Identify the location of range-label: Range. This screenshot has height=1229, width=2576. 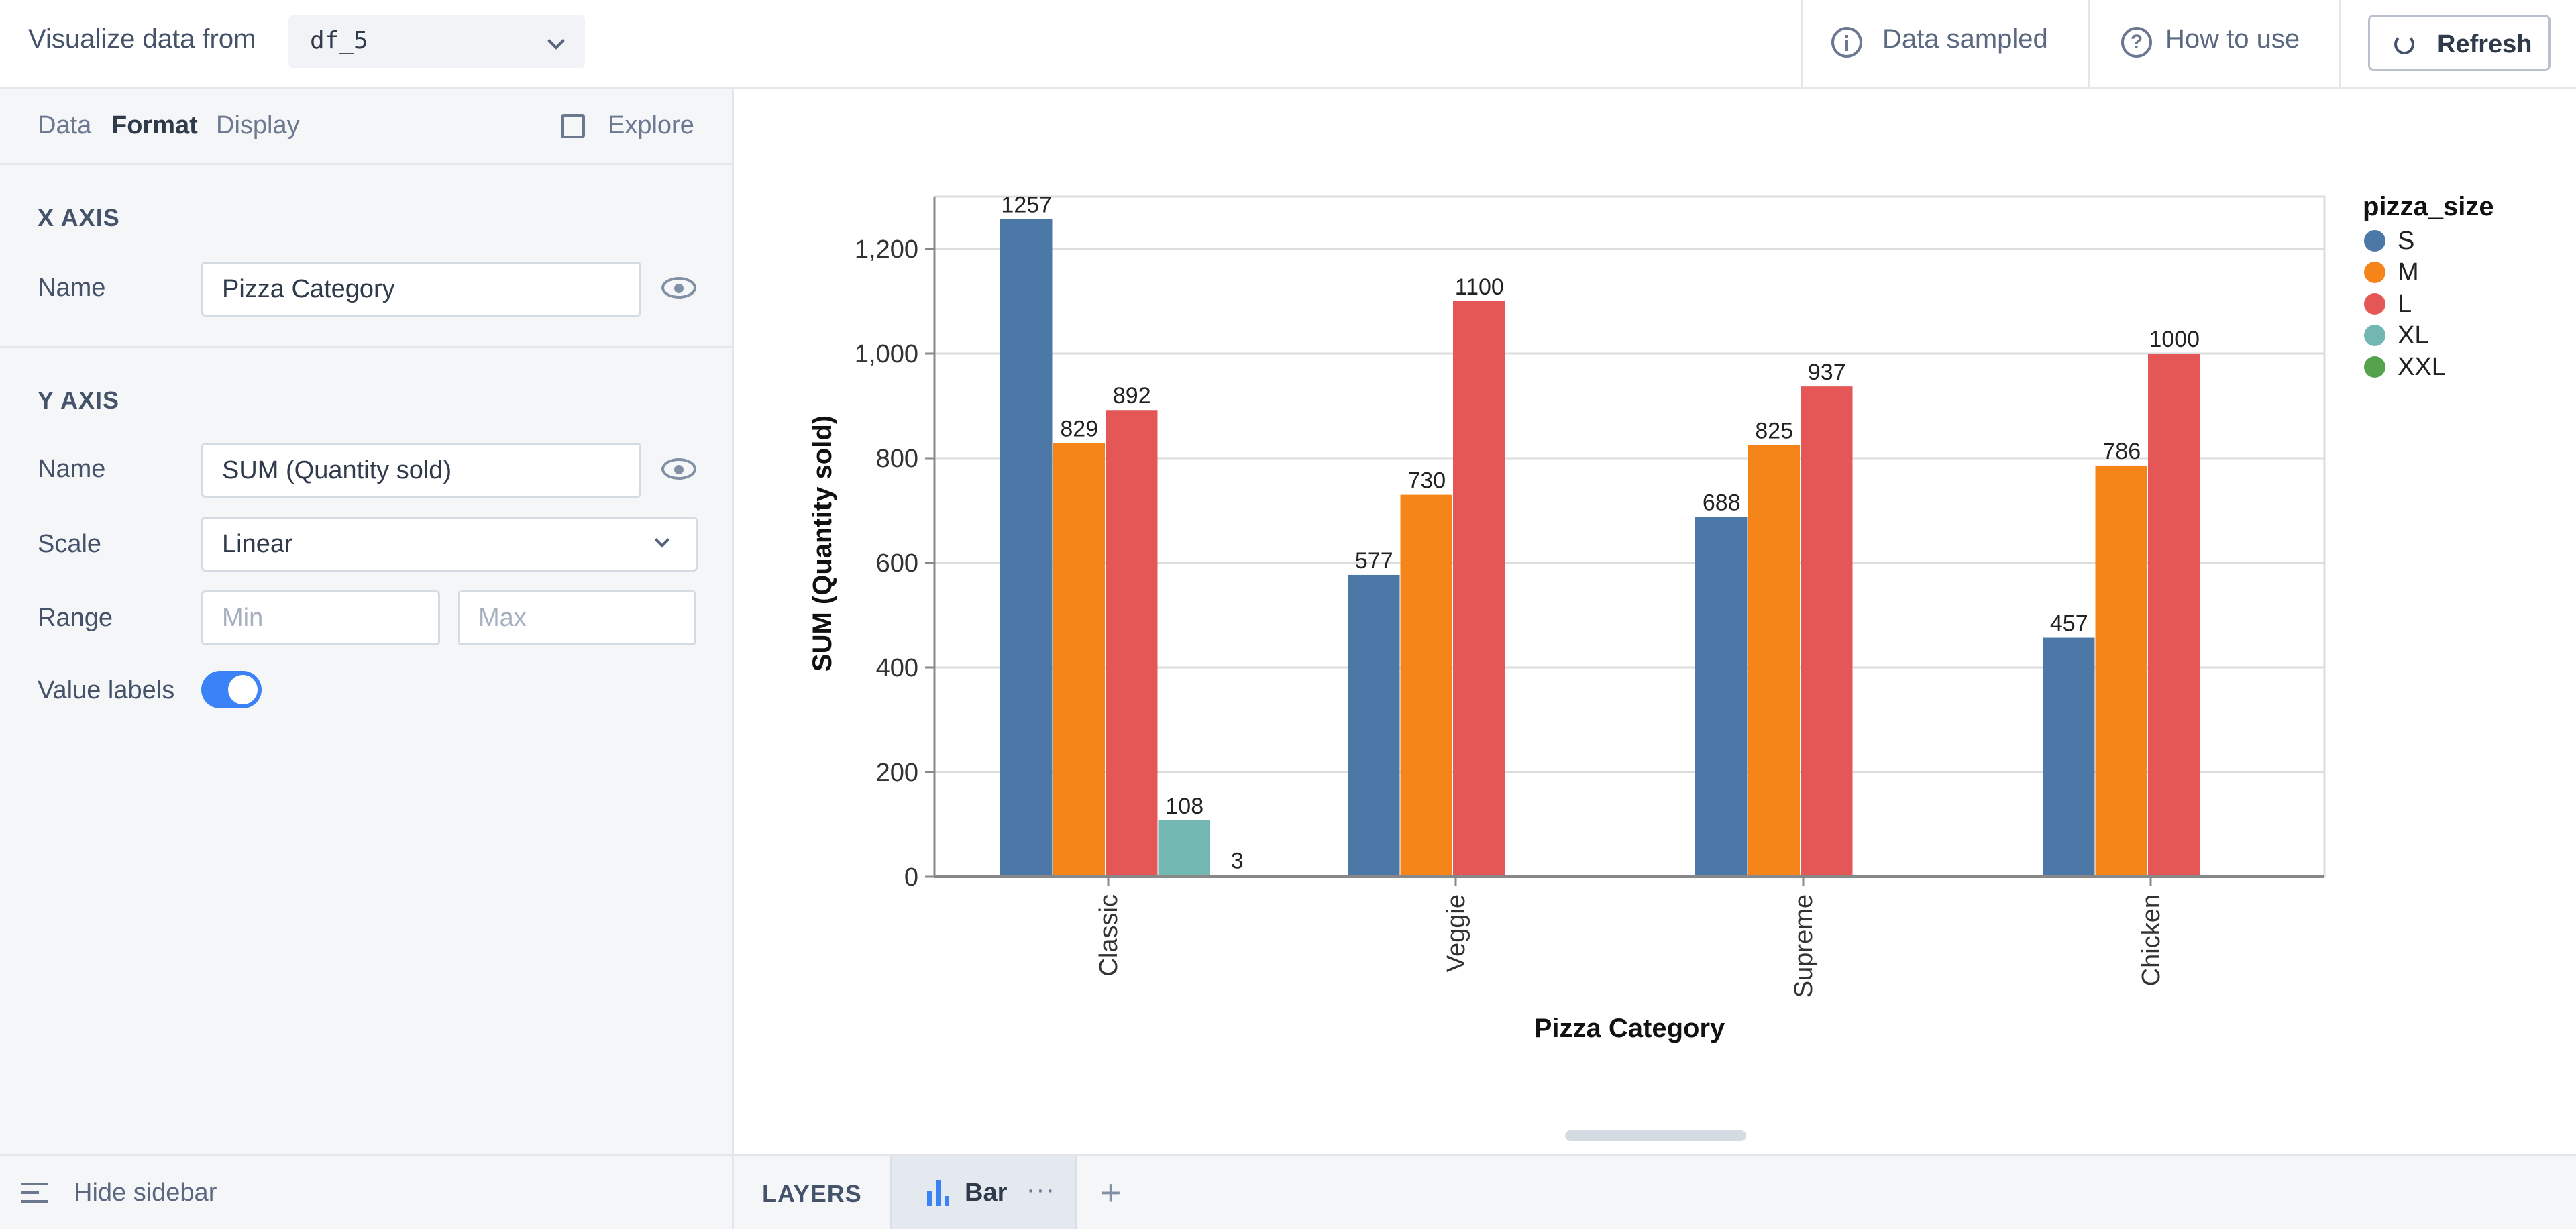
(75, 618).